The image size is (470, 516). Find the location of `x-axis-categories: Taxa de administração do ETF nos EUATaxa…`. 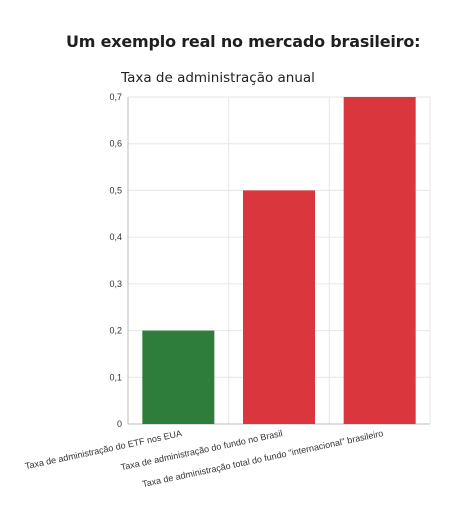

x-axis-categories: Taxa de administração do ETF nos EUATaxa… is located at coordinates (204, 458).